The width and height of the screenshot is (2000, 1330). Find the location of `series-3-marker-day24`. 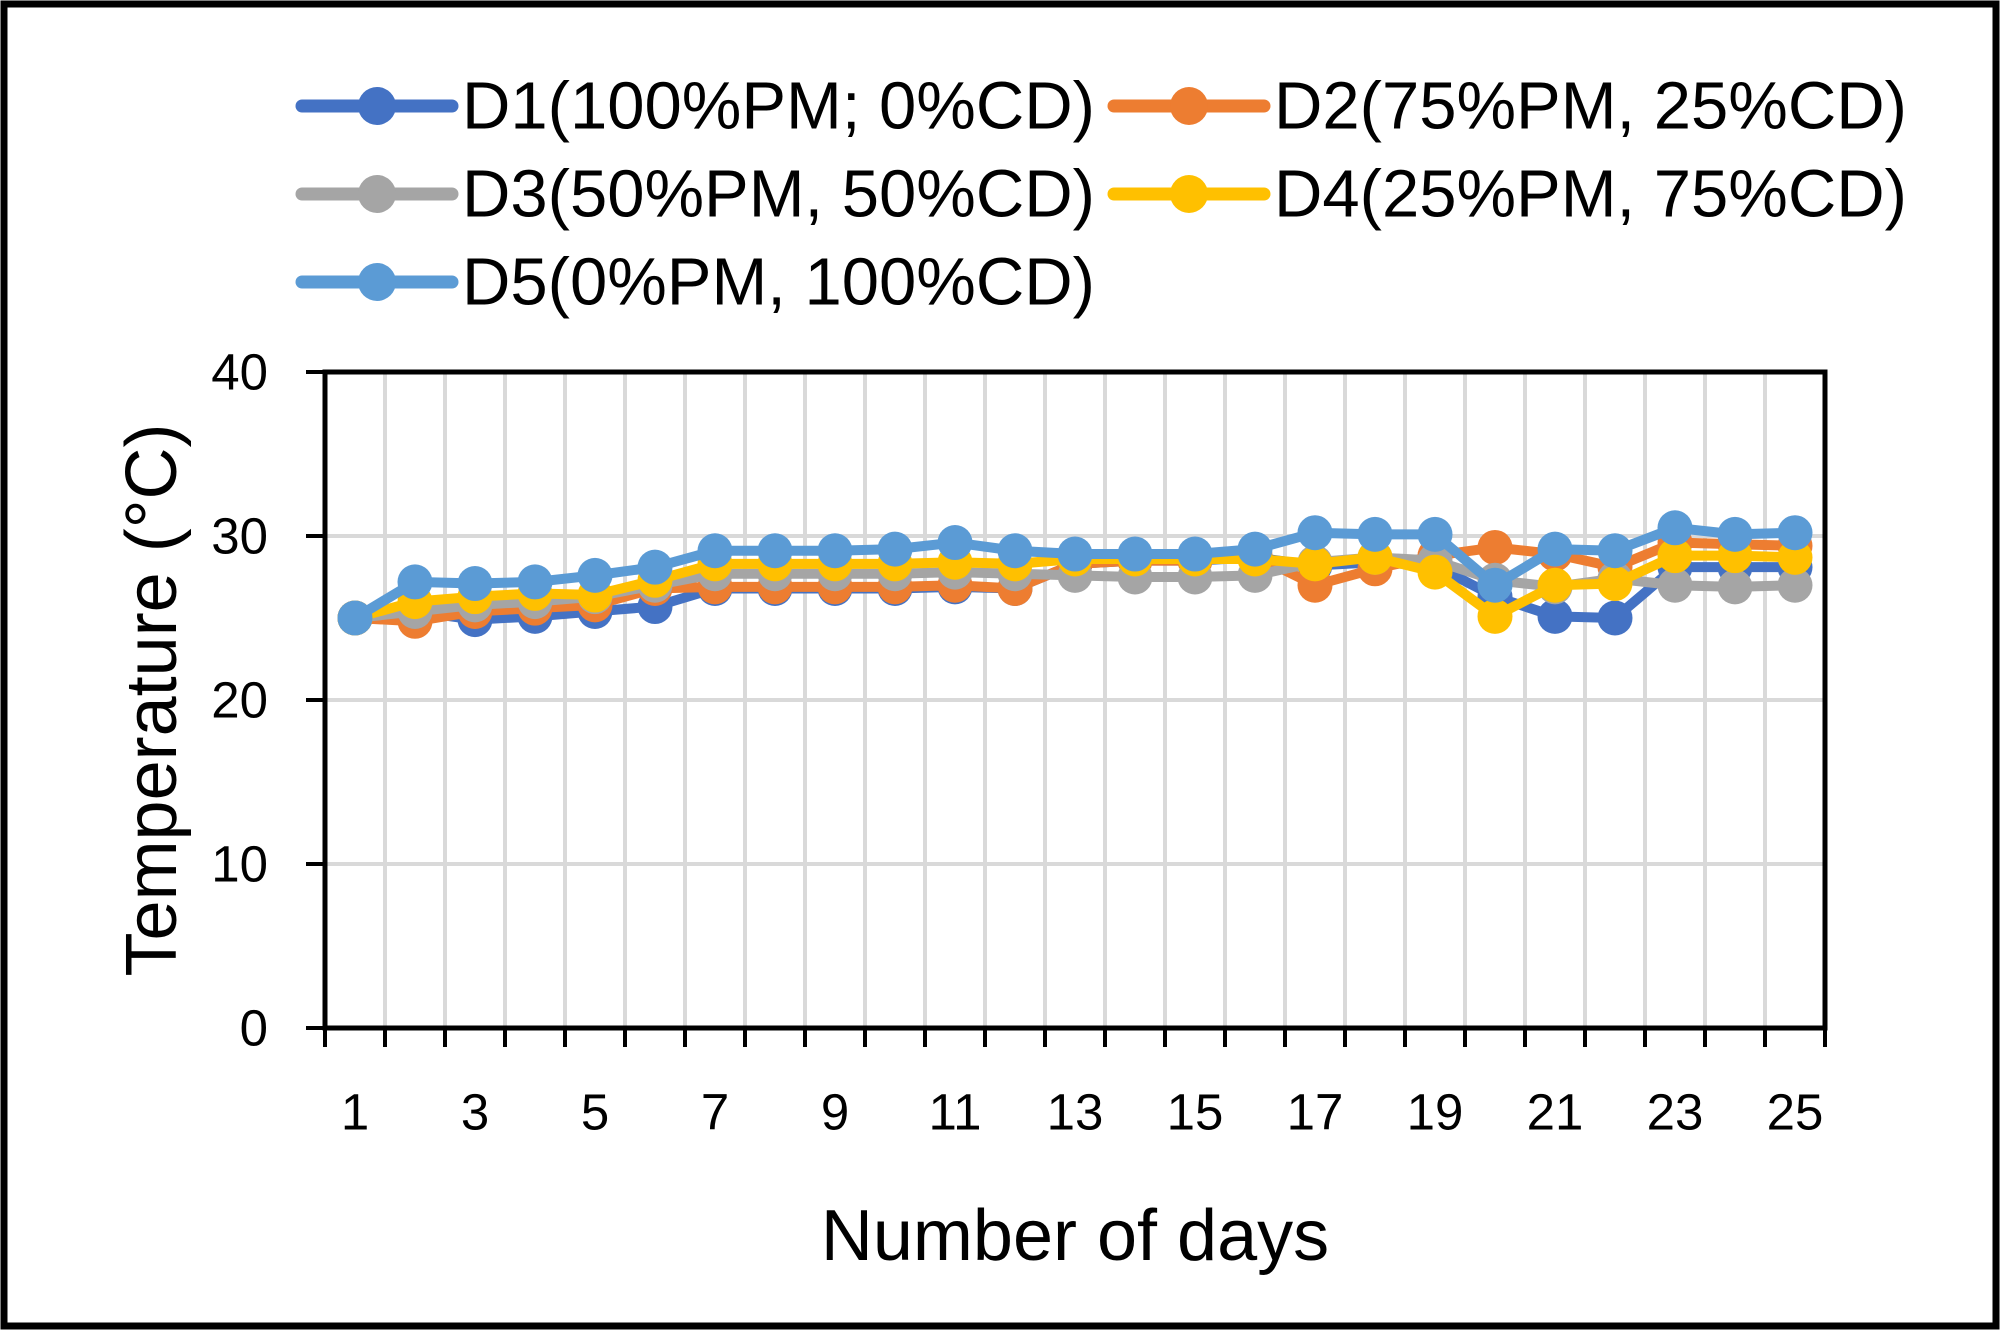

series-3-marker-day24 is located at coordinates (1735, 587).